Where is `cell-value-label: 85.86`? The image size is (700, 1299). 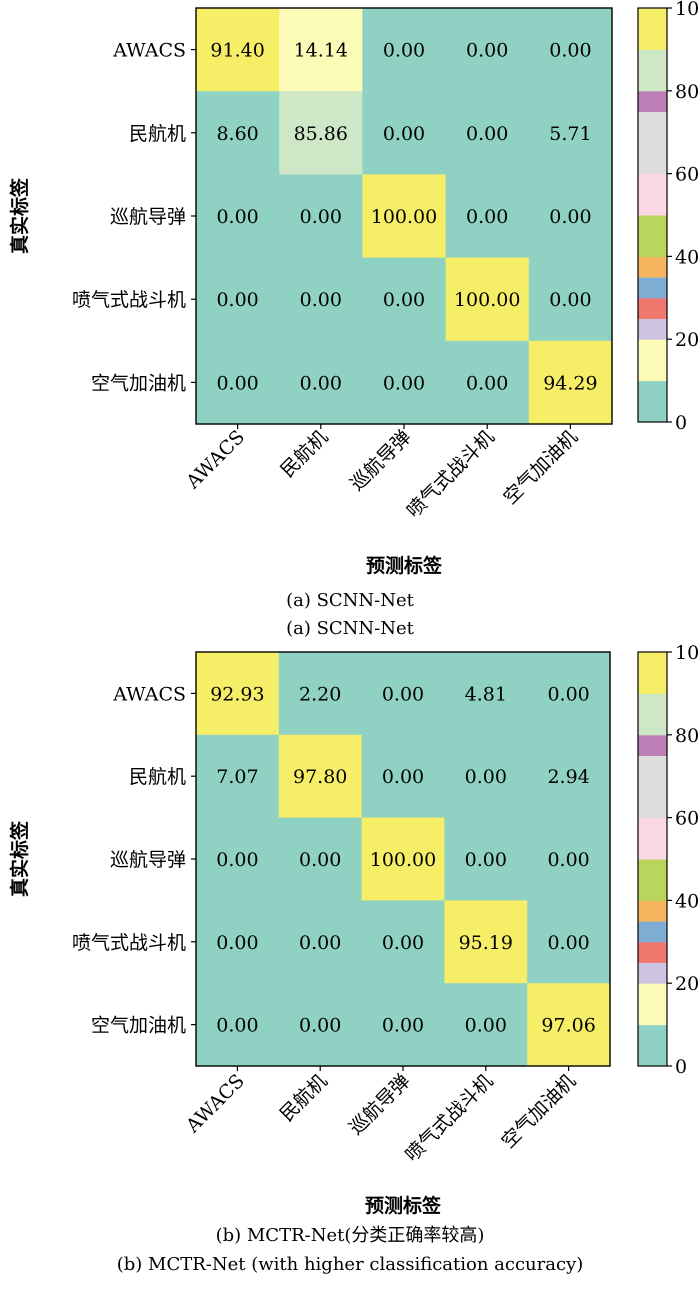
cell-value-label: 85.86 is located at coordinates (321, 134).